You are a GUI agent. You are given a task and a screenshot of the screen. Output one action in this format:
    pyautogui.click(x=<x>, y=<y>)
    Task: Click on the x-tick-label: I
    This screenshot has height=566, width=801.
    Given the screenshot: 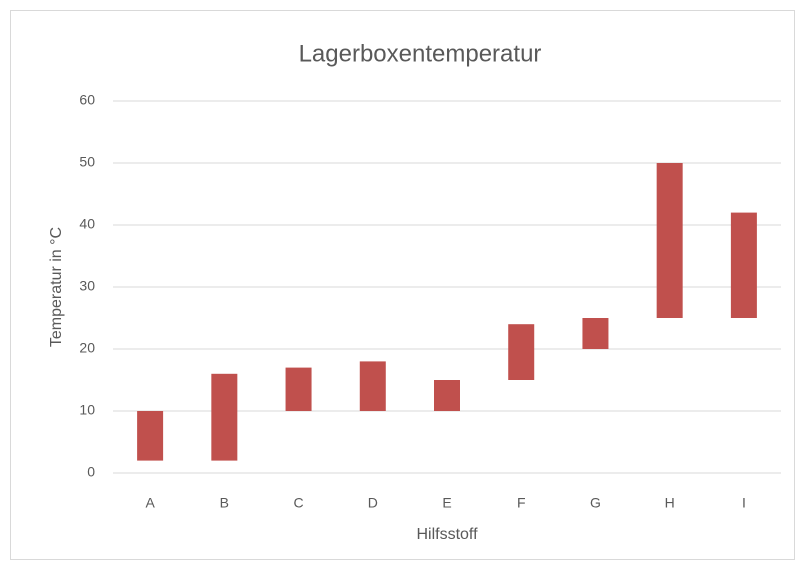 What is the action you would take?
    pyautogui.click(x=744, y=503)
    